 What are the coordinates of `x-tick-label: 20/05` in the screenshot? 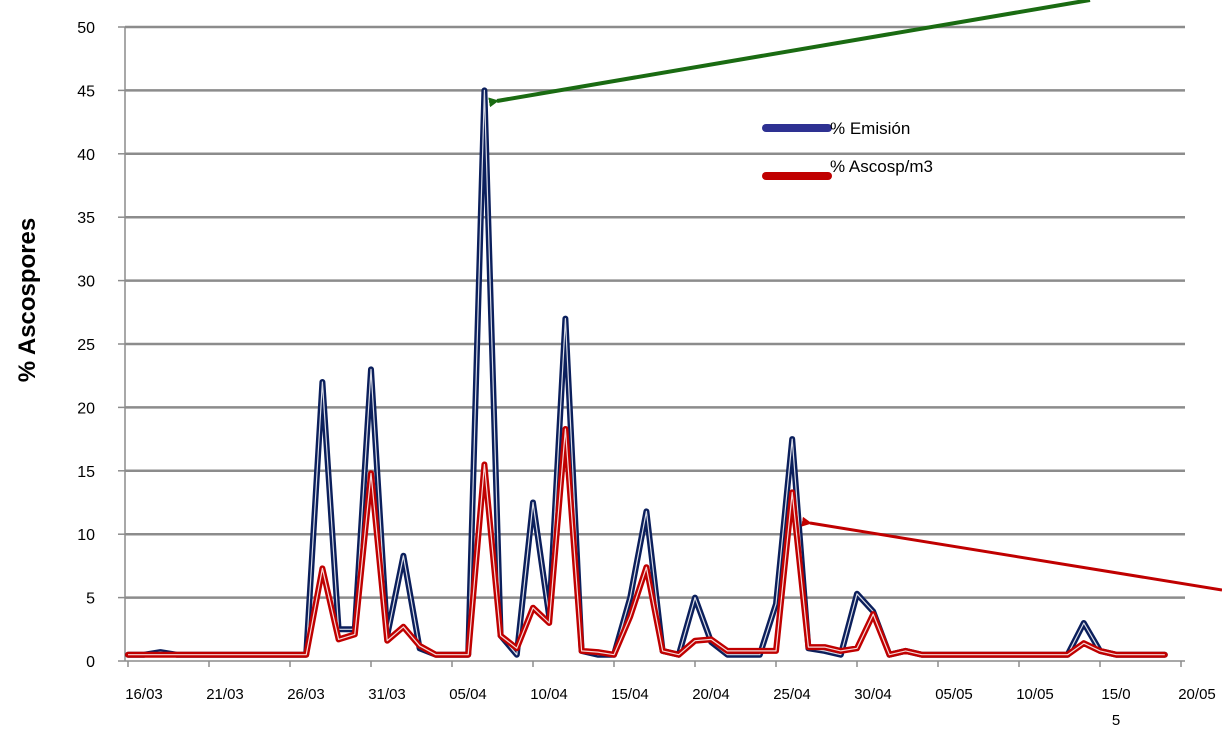 It's located at (1197, 694).